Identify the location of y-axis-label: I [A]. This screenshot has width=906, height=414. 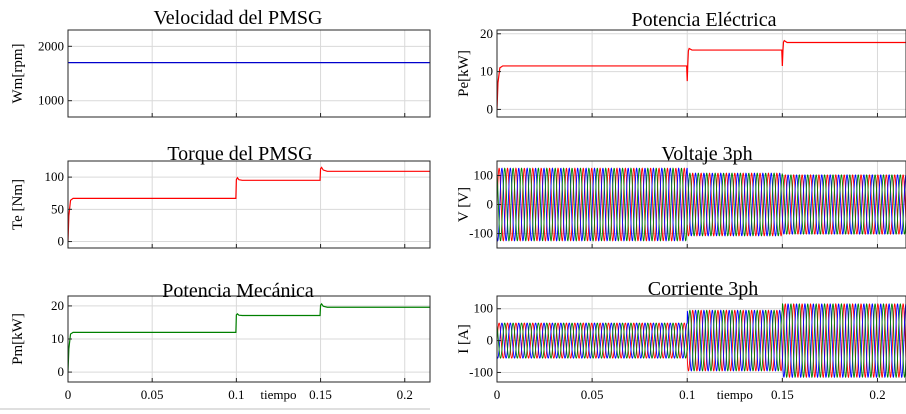
(464, 339).